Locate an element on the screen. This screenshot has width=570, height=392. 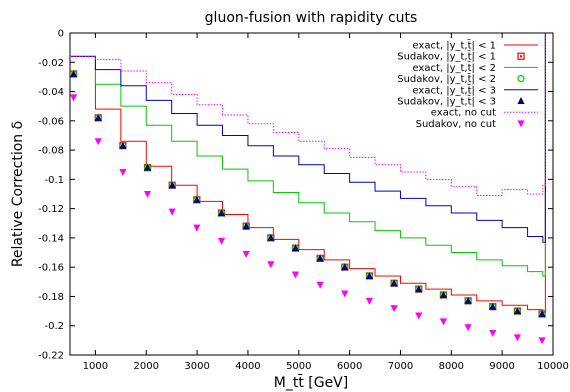
legend-item: Sudakov, |y_t,t̄| < 2 is located at coordinates (461, 78).